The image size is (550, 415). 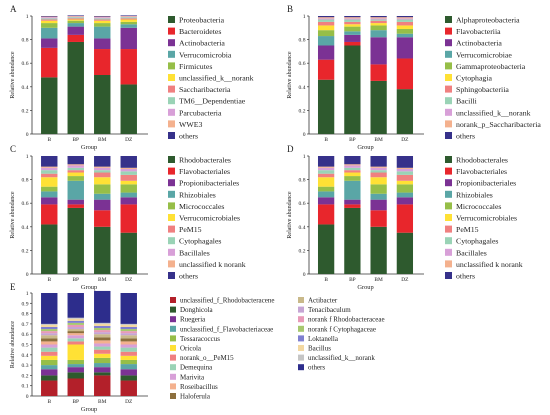 I want to click on y-tick-label: 0.7, so click(x=25, y=325).